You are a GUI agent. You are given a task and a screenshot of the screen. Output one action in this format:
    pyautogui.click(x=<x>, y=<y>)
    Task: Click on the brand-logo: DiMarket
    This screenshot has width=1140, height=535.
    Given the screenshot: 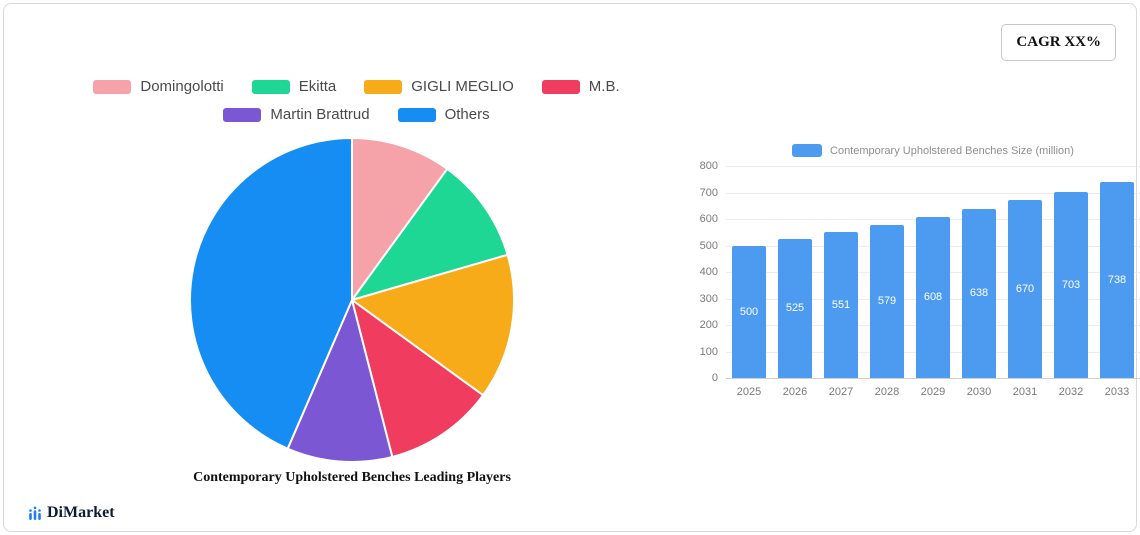 What is the action you would take?
    pyautogui.click(x=71, y=513)
    